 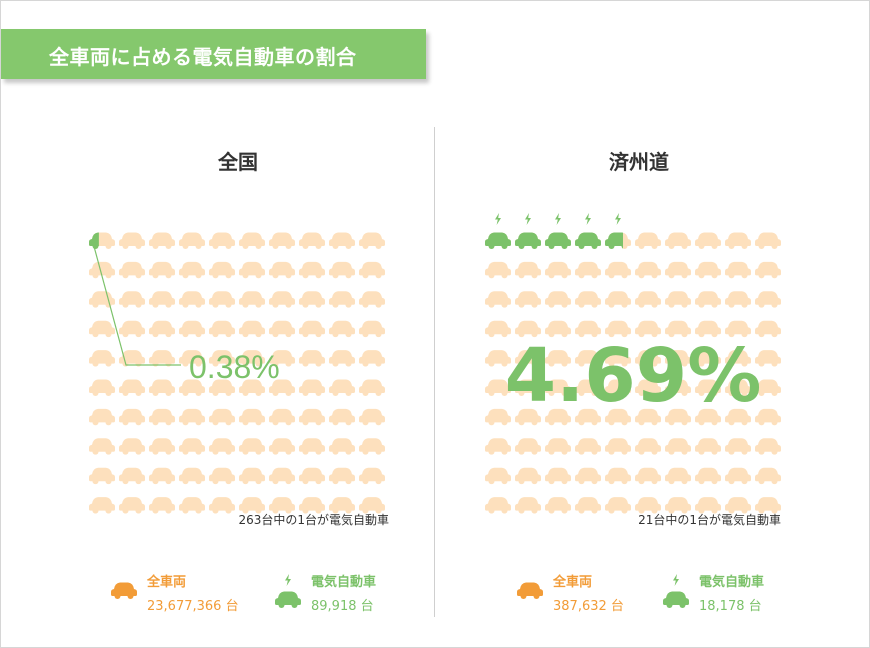 I want to click on legend-value-all-vehicles: 387,632 台, so click(x=588, y=606).